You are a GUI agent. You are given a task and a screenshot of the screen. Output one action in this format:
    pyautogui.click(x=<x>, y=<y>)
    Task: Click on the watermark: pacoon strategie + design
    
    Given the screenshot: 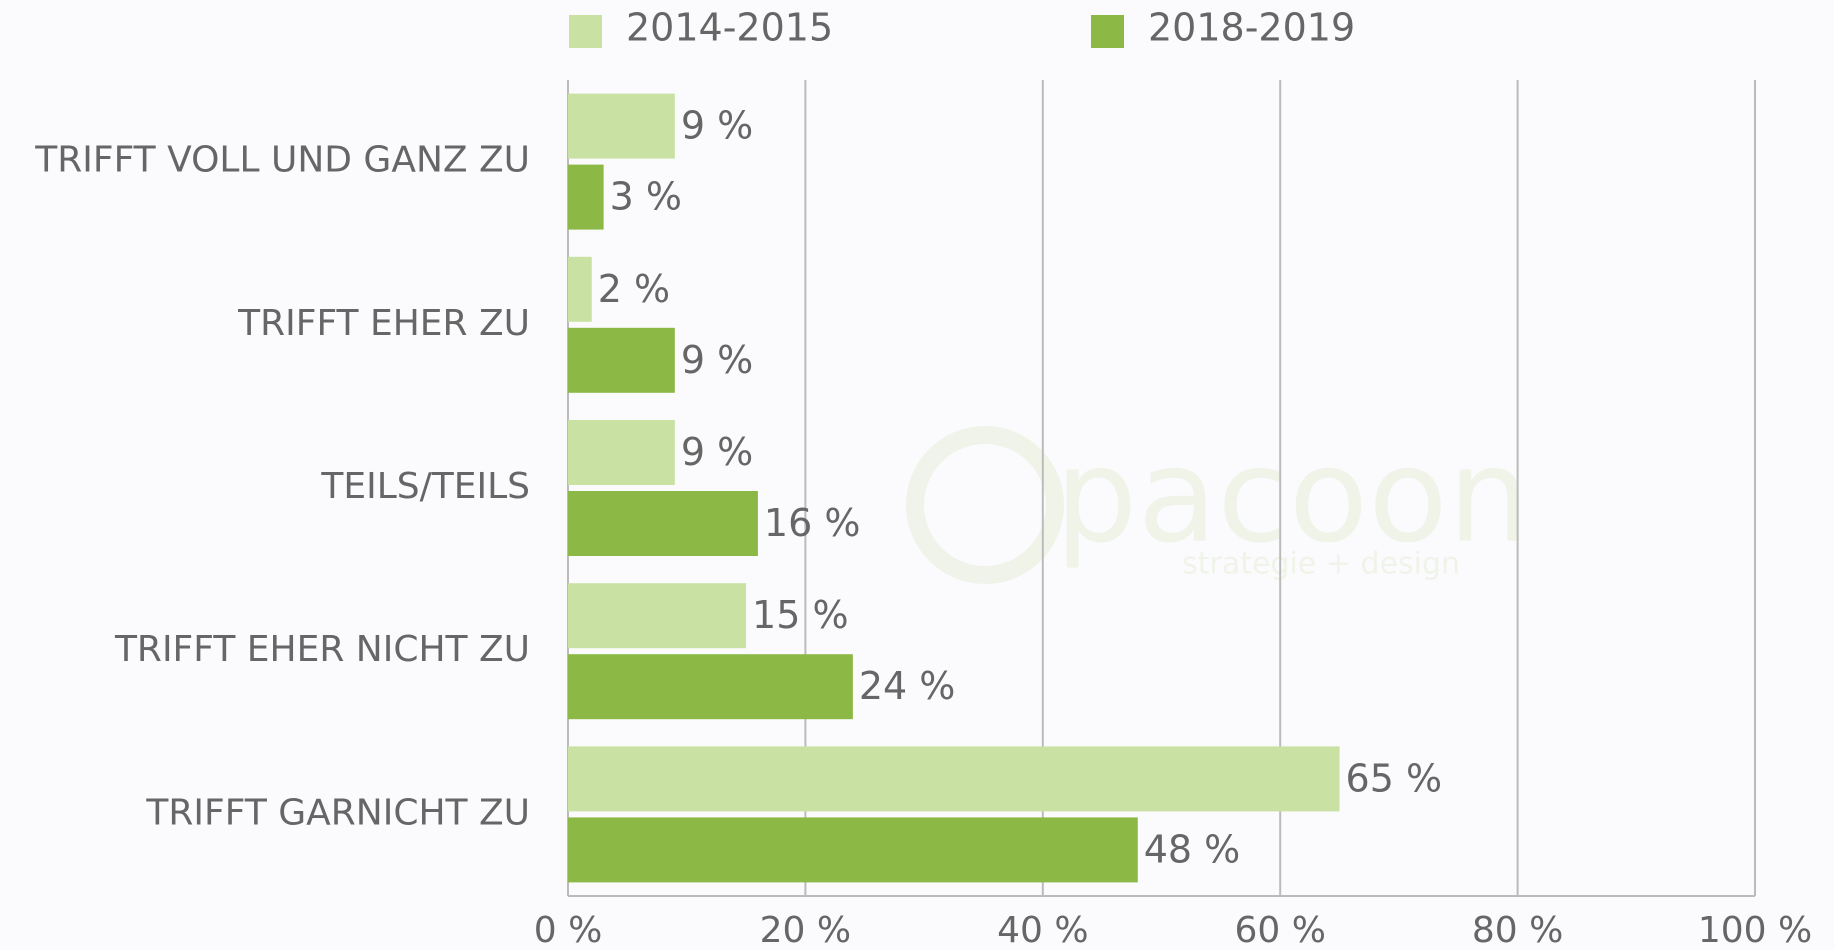 What is the action you would take?
    pyautogui.click(x=1218, y=502)
    